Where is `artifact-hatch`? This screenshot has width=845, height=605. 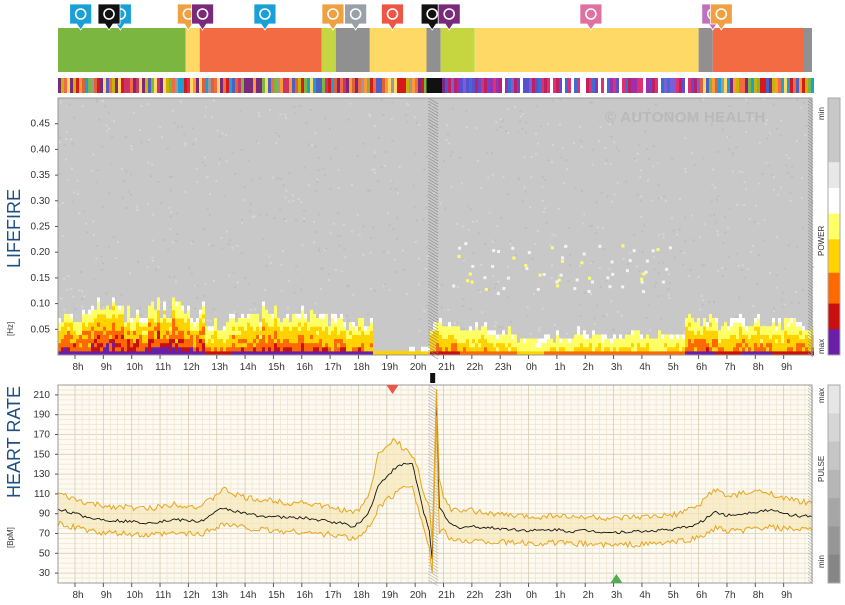 artifact-hatch is located at coordinates (433, 167).